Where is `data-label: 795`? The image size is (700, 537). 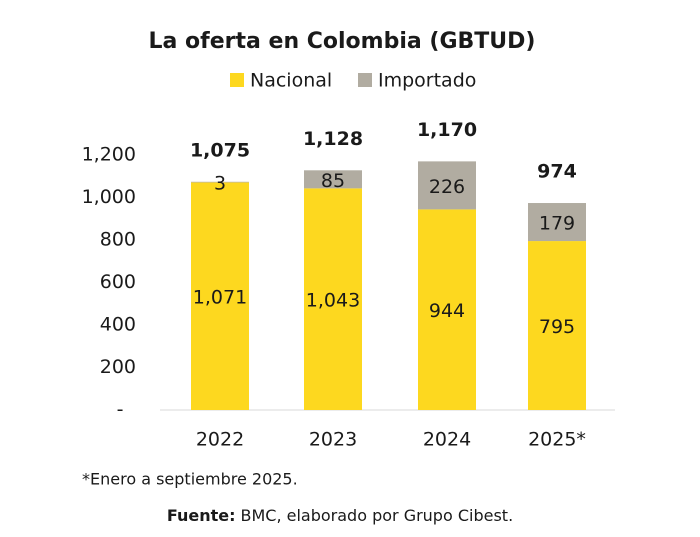
data-label: 795 is located at coordinates (557, 327).